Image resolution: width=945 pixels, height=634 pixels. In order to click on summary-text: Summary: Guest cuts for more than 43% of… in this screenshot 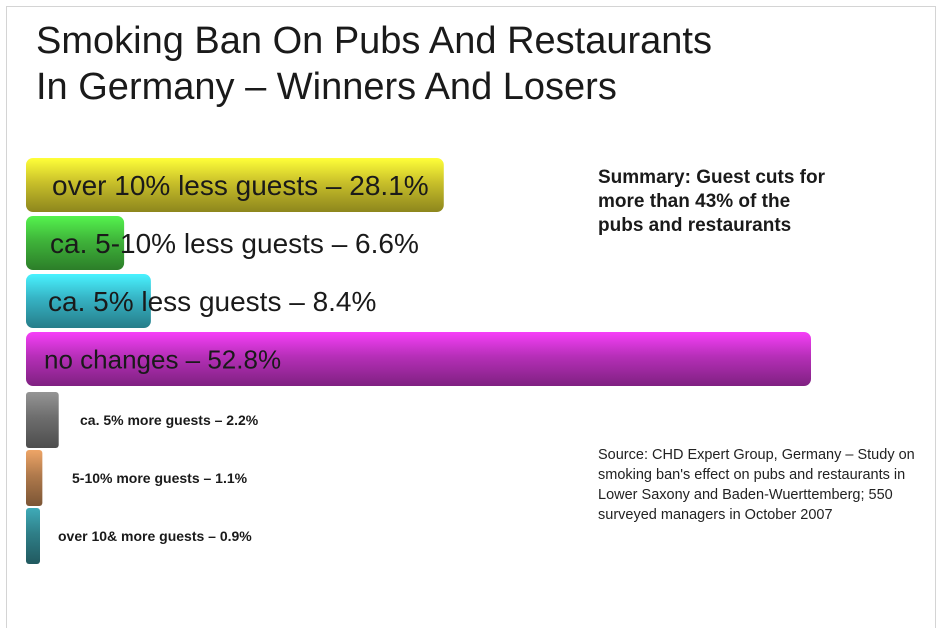, I will do `click(711, 201)`.